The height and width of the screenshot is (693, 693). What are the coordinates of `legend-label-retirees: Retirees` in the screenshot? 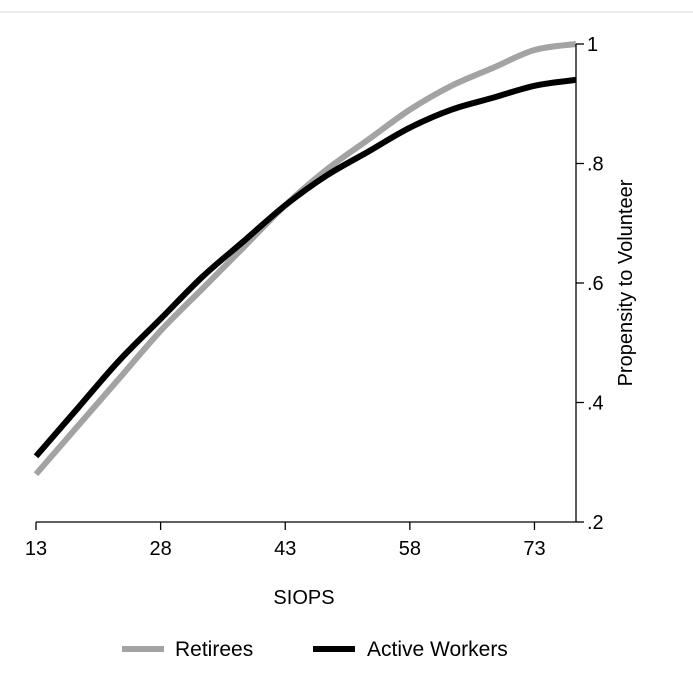 It's located at (214, 649).